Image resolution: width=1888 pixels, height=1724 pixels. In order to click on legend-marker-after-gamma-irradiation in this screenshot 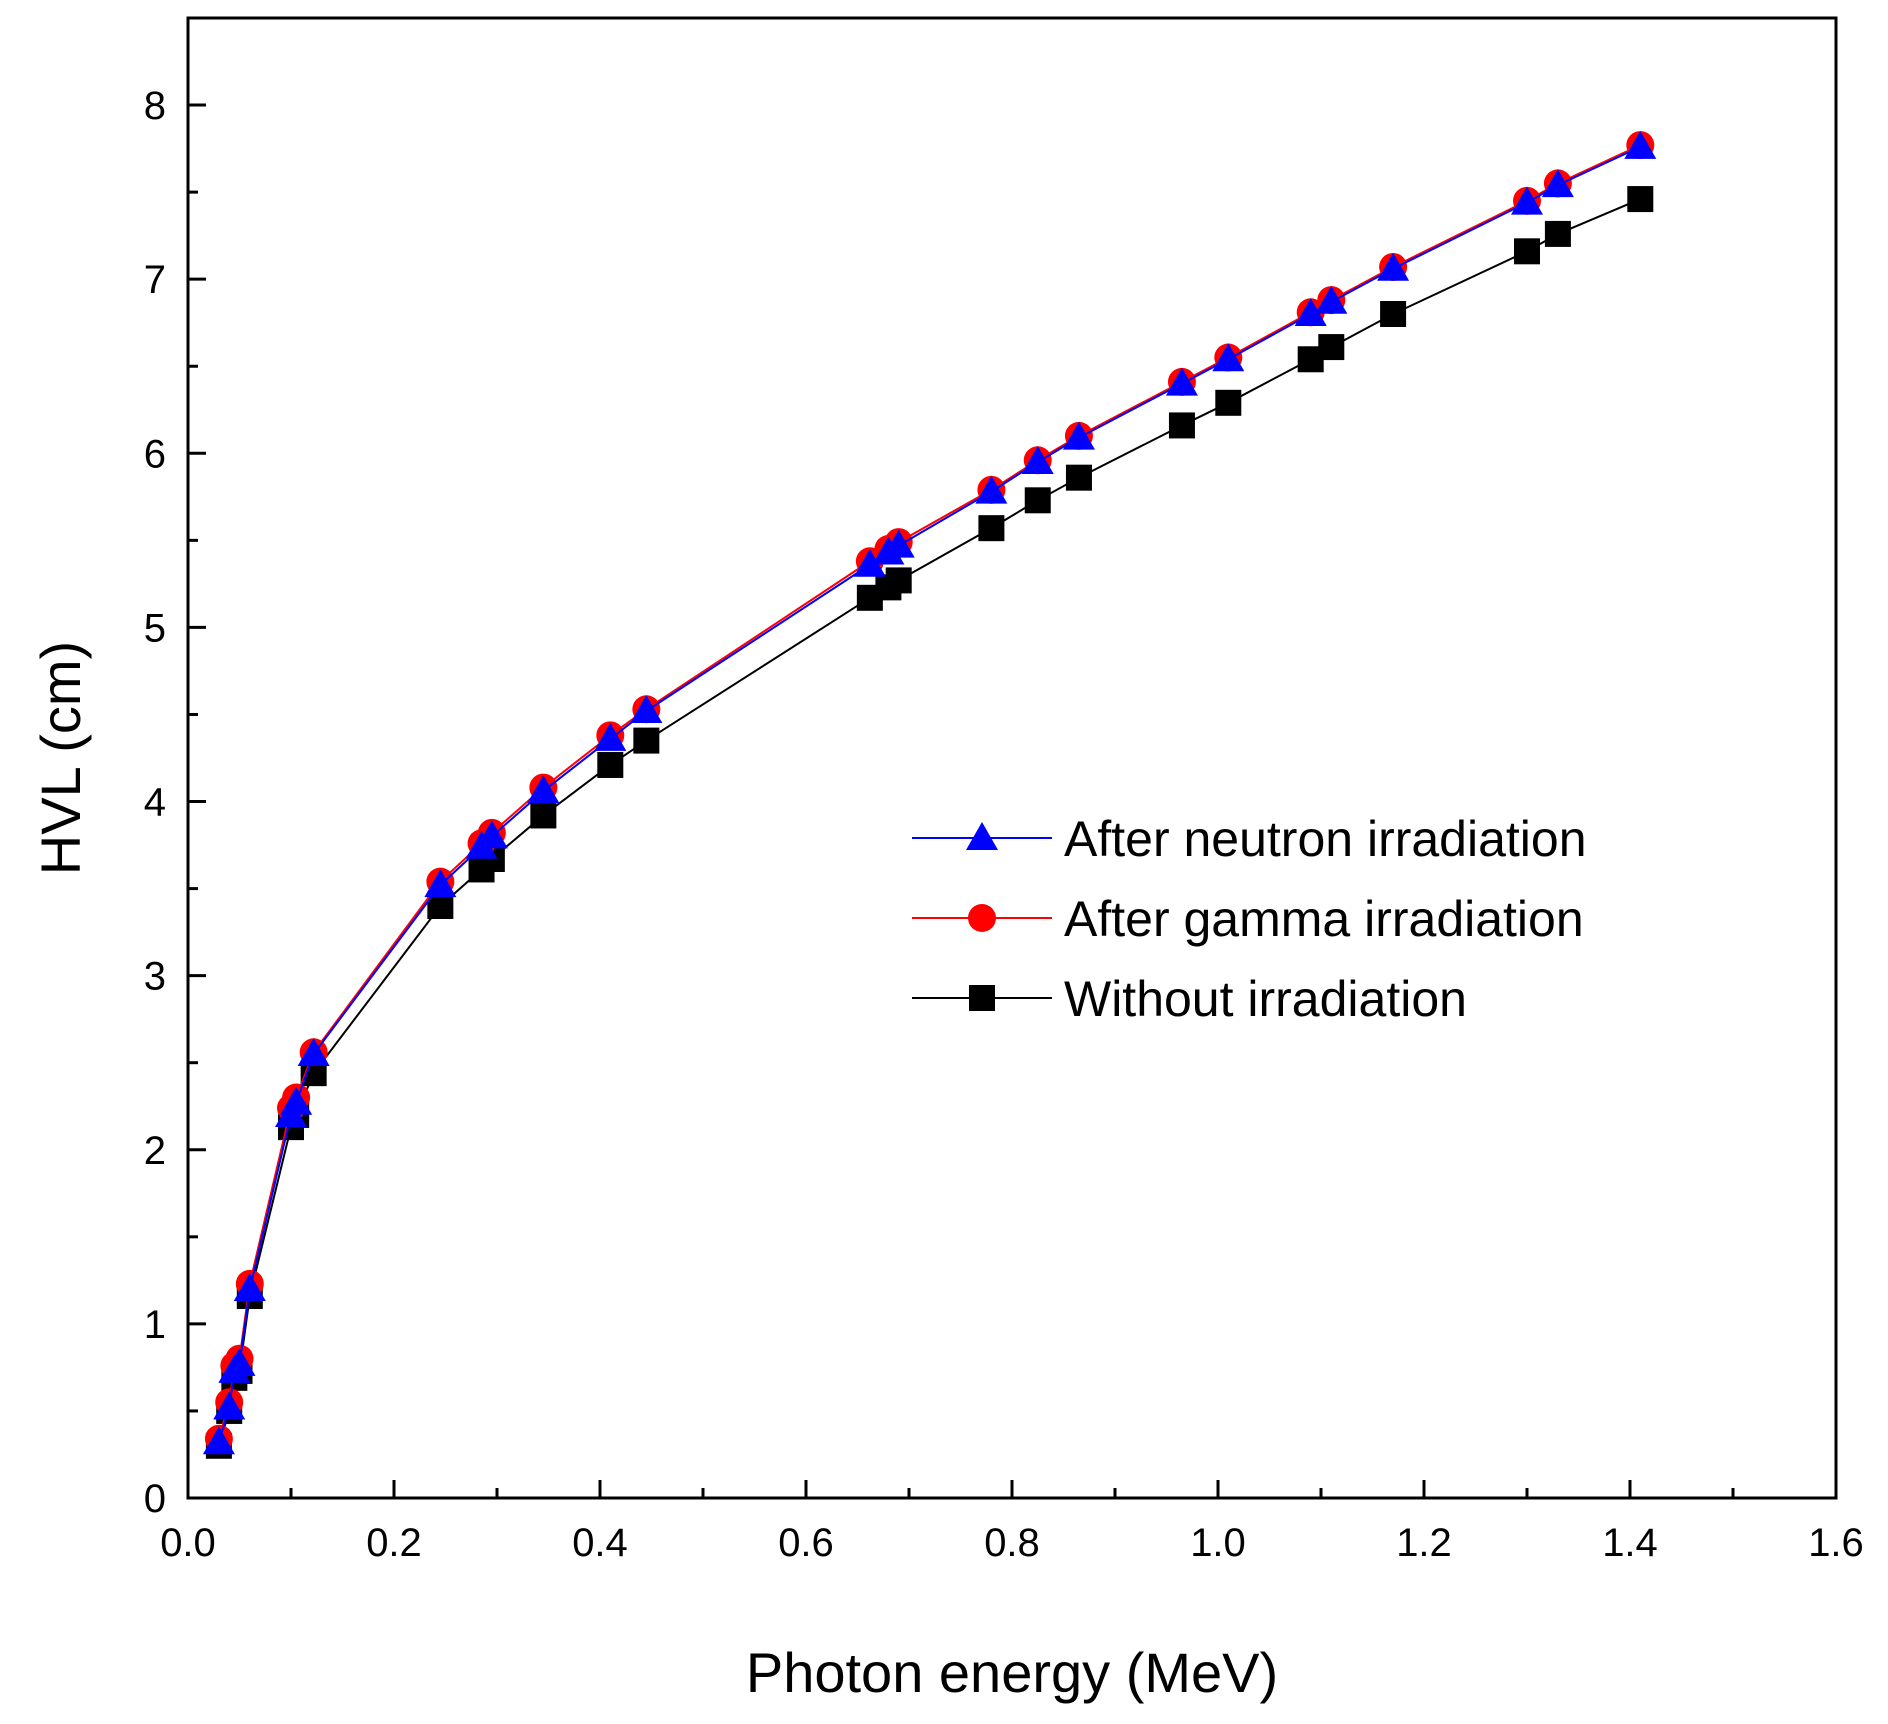, I will do `click(982, 918)`.